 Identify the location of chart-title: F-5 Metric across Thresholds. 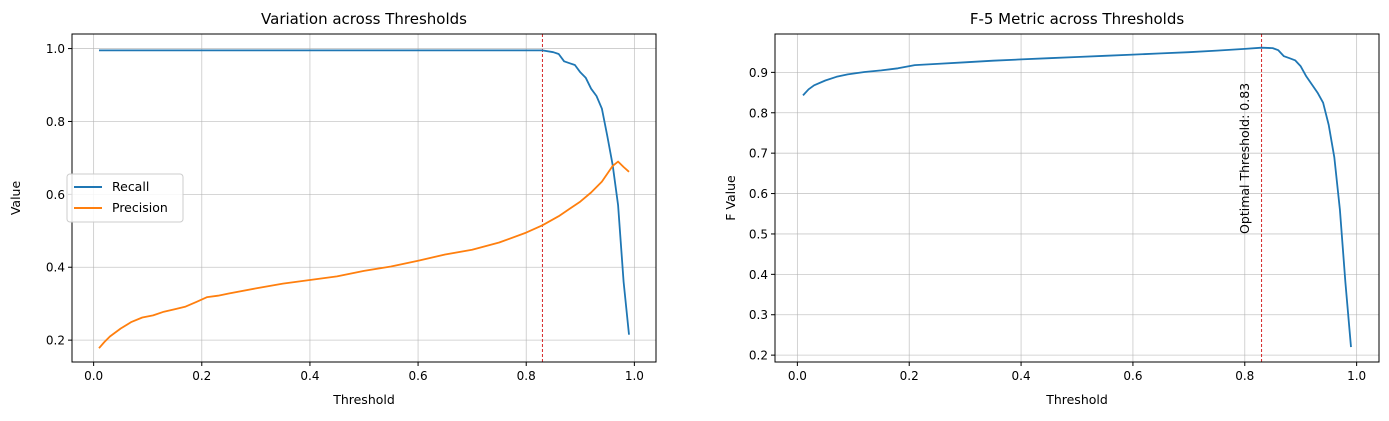
(1077, 19).